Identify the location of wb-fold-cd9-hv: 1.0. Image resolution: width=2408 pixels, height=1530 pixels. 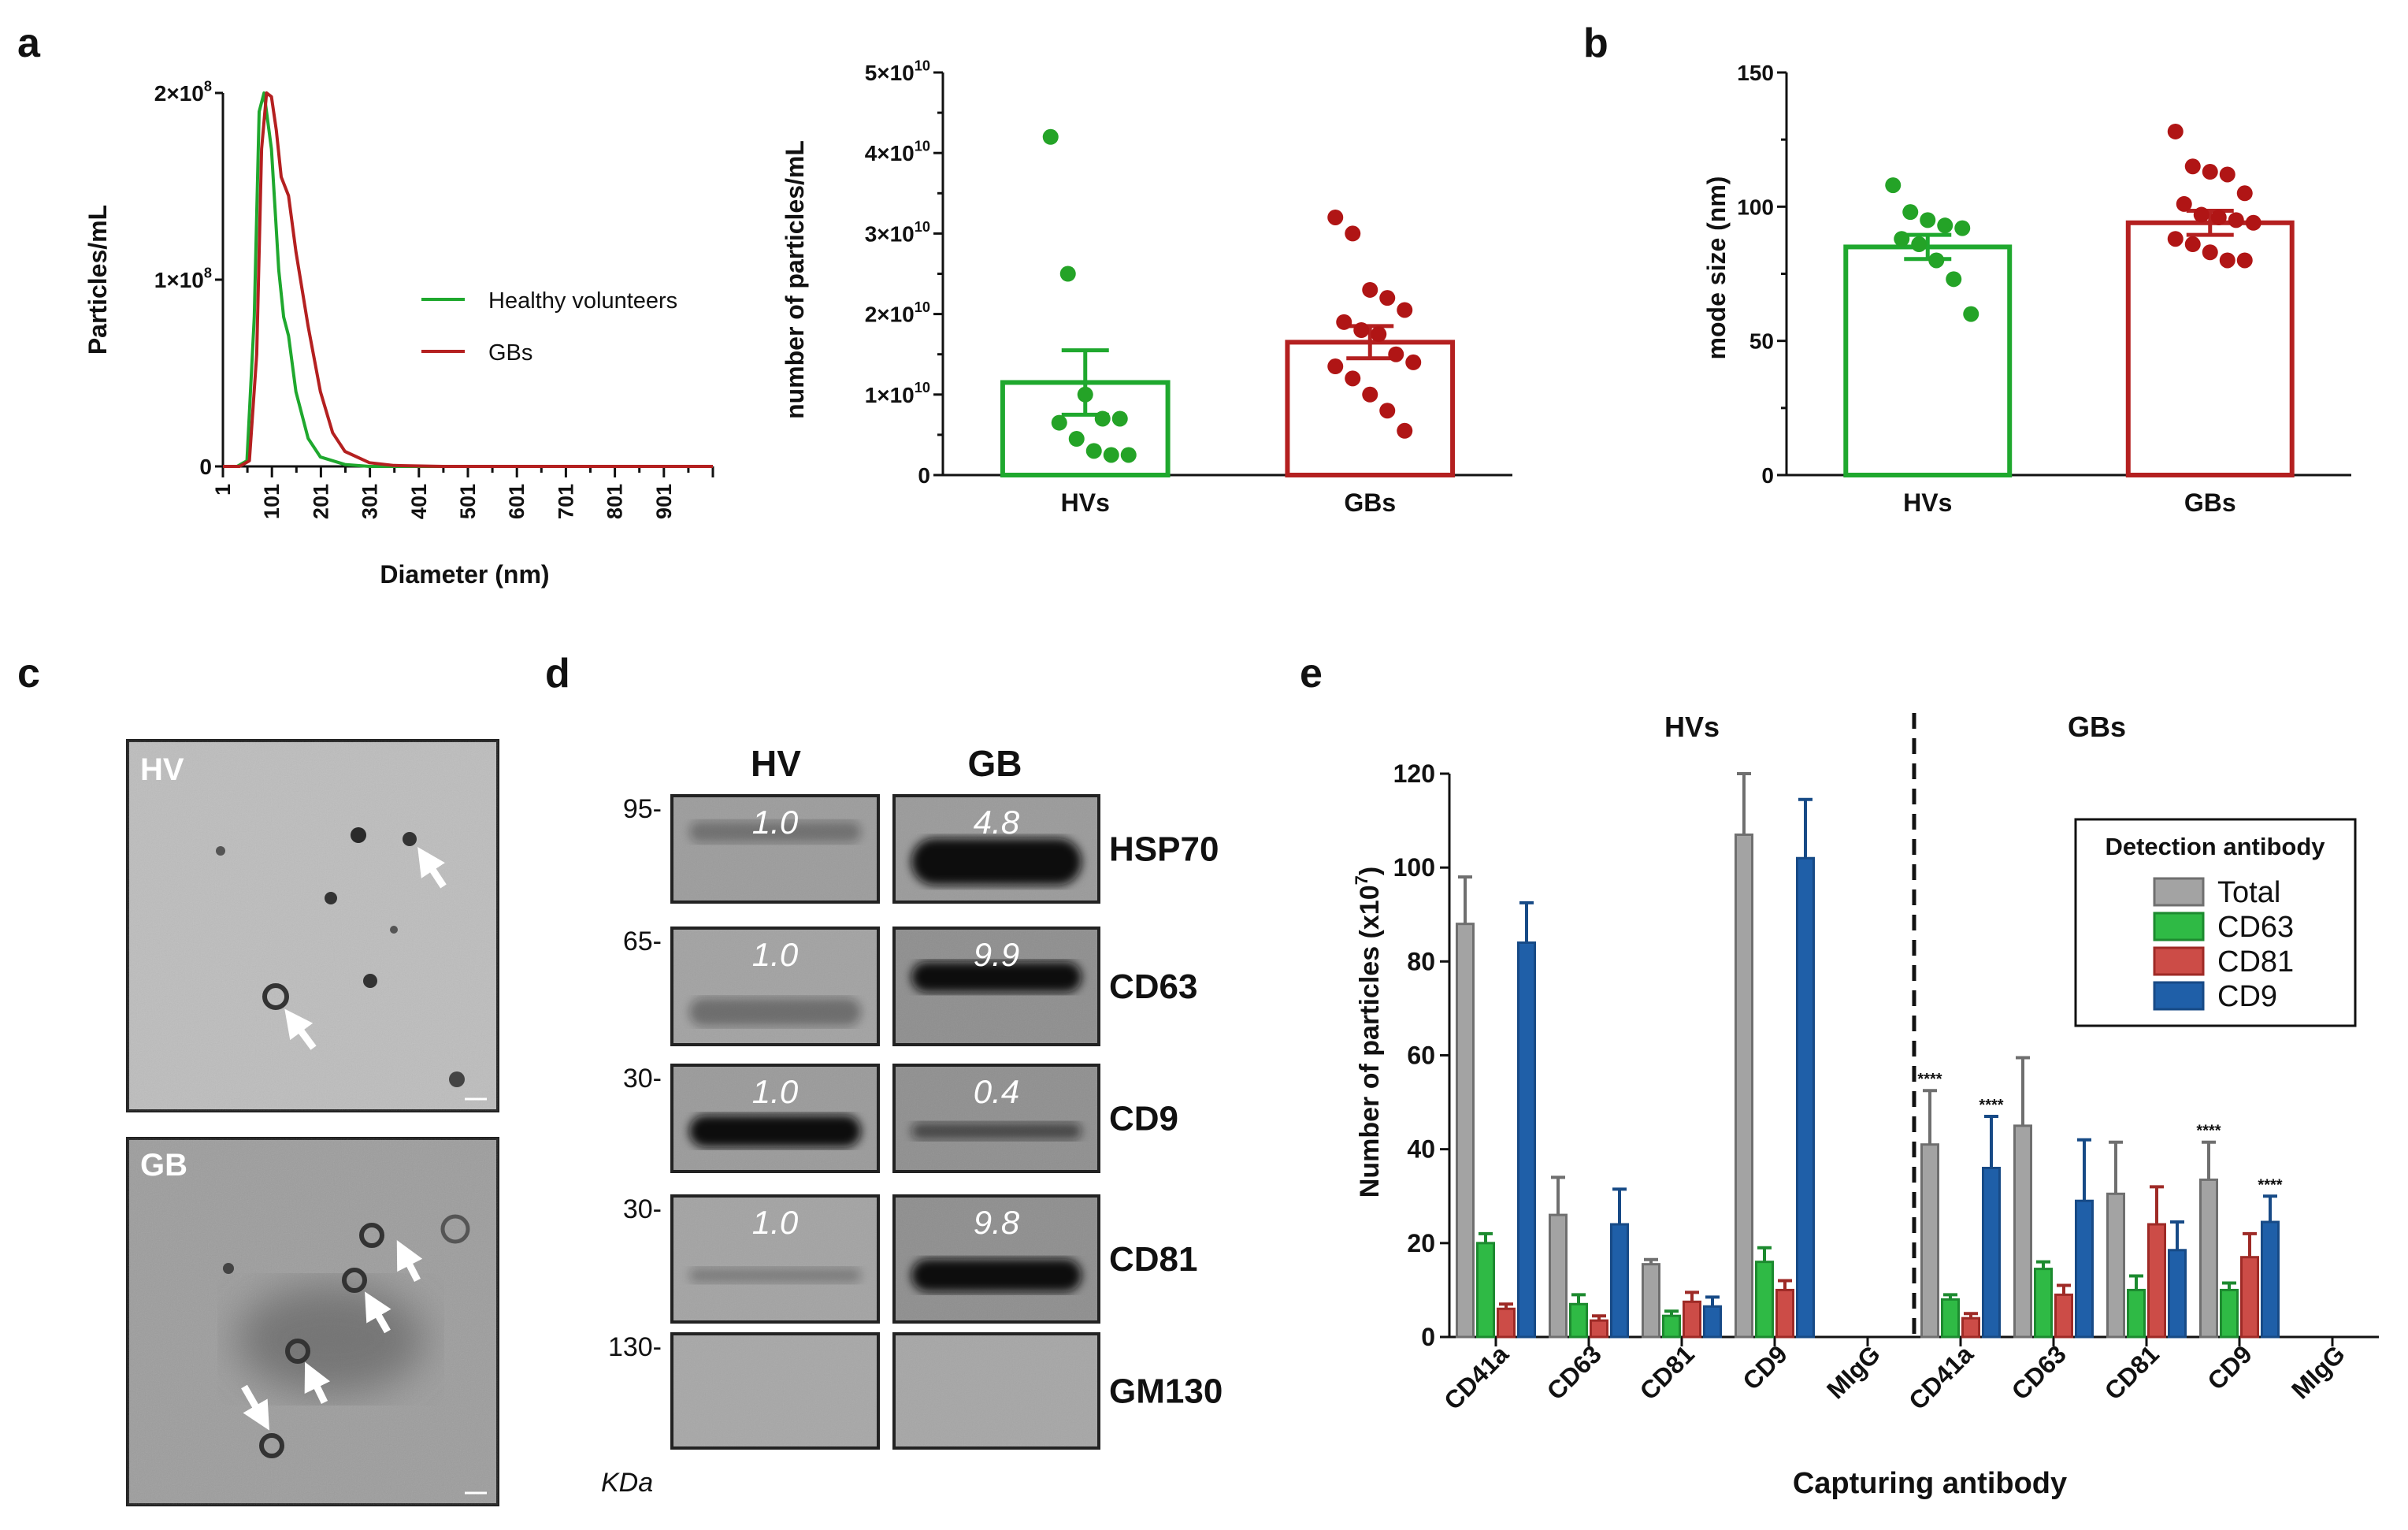
(775, 1091).